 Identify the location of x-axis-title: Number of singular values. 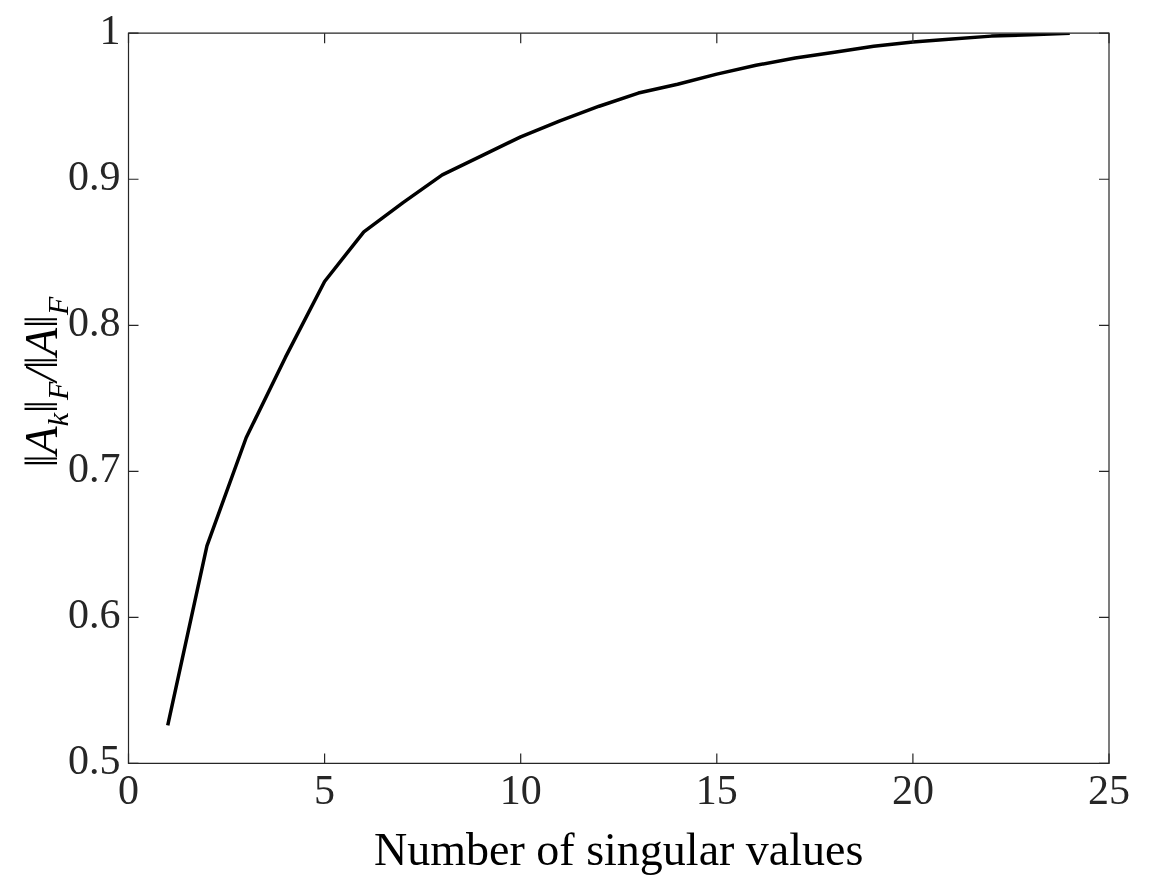
(619, 850).